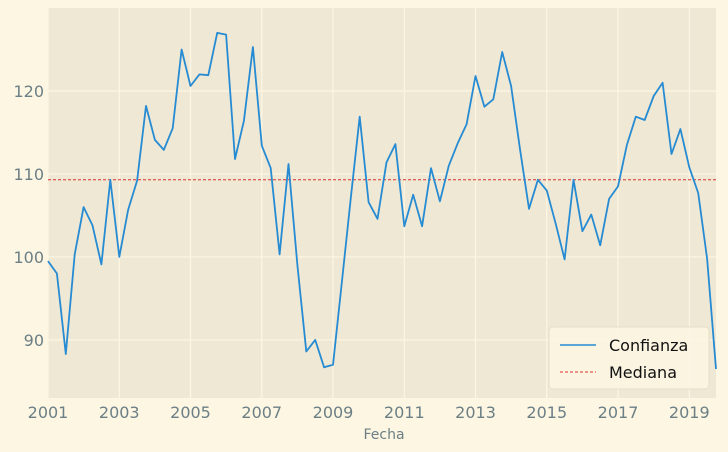  I want to click on x-tick-label: 2009, so click(333, 412).